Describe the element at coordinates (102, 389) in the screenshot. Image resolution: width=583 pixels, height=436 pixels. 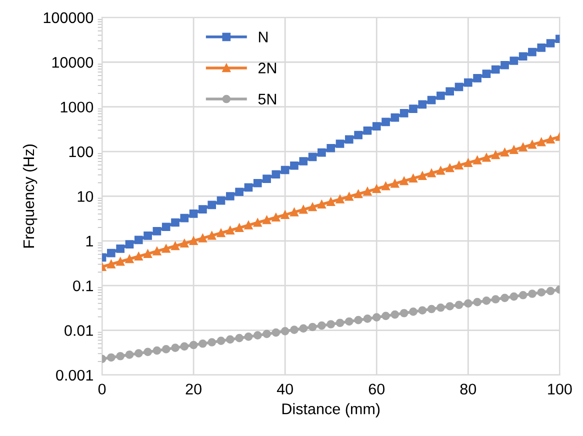
I see `x-tick-label: 0` at that location.